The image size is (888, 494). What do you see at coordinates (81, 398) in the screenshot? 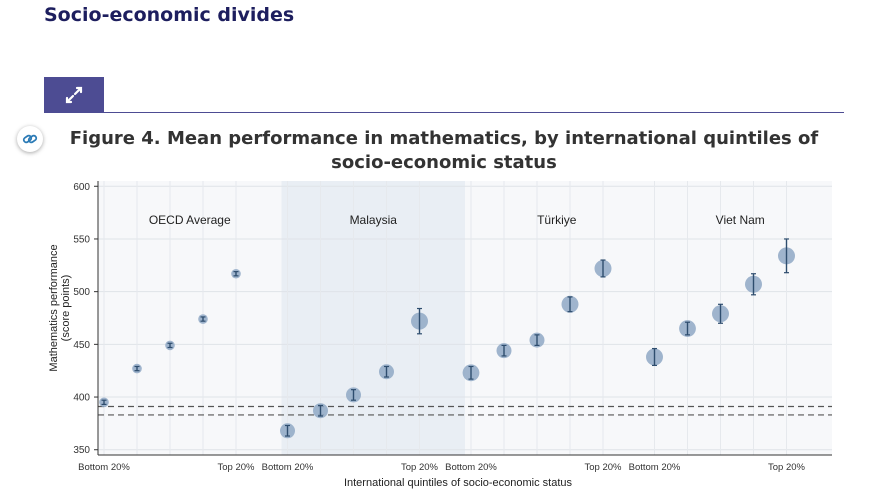
I see `y-tick-label: 400` at bounding box center [81, 398].